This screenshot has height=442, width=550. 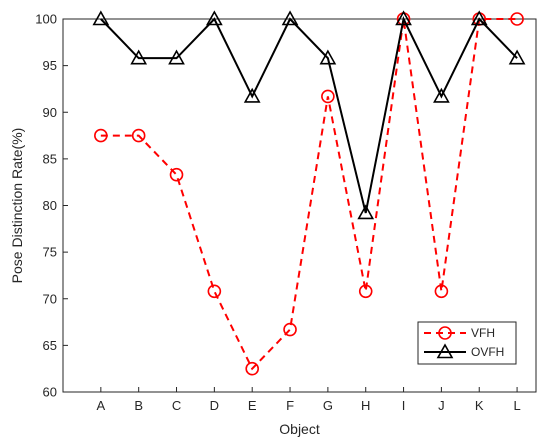 What do you see at coordinates (365, 405) in the screenshot?
I see `x-tick-label: H` at bounding box center [365, 405].